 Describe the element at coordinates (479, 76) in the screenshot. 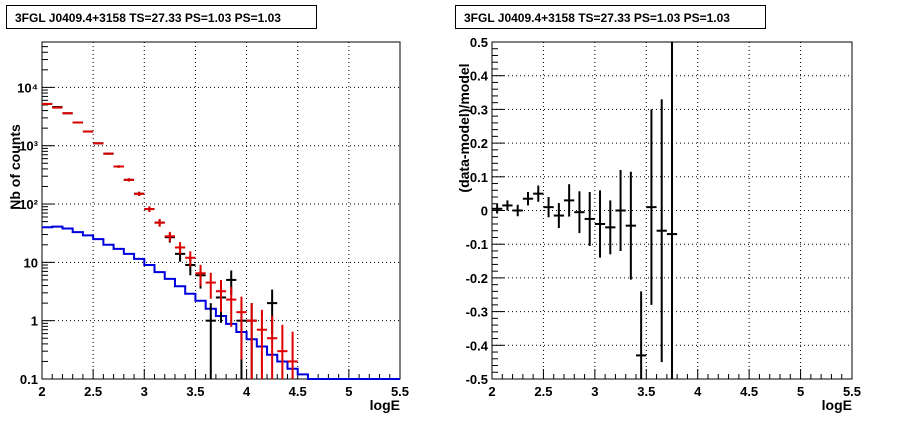

I see `y-tick-label: 0.4` at that location.